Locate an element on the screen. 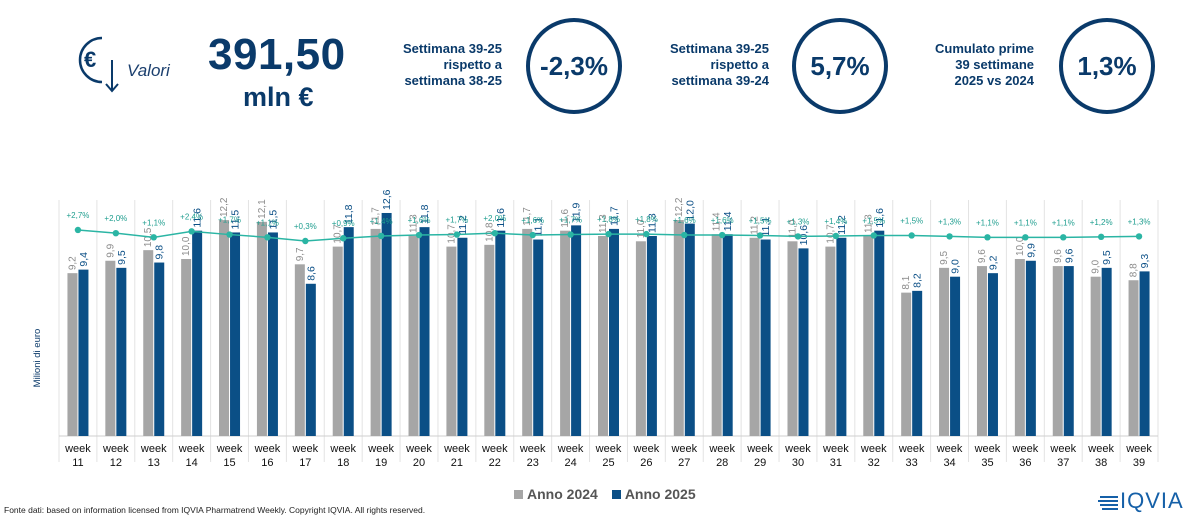  data-label-2025: 11,9 is located at coordinates (577, 213).